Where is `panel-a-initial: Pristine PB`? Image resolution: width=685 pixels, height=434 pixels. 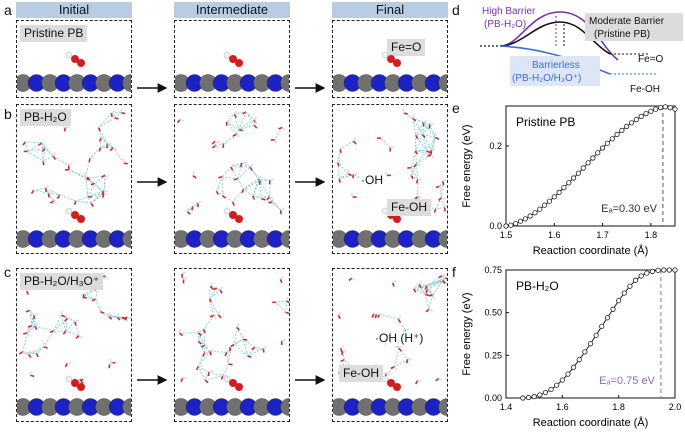 panel-a-initial: Pristine PB is located at coordinates (74, 59).